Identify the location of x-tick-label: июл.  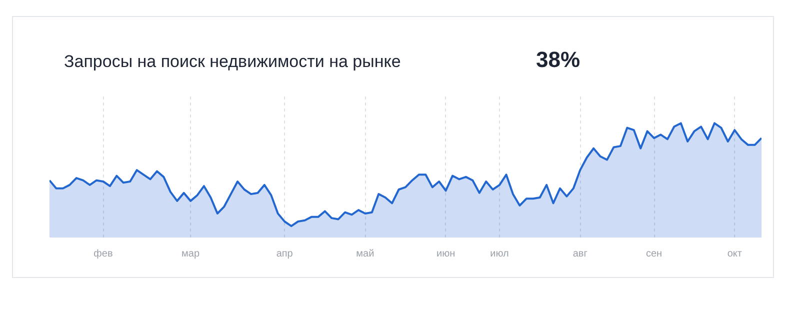
(500, 254).